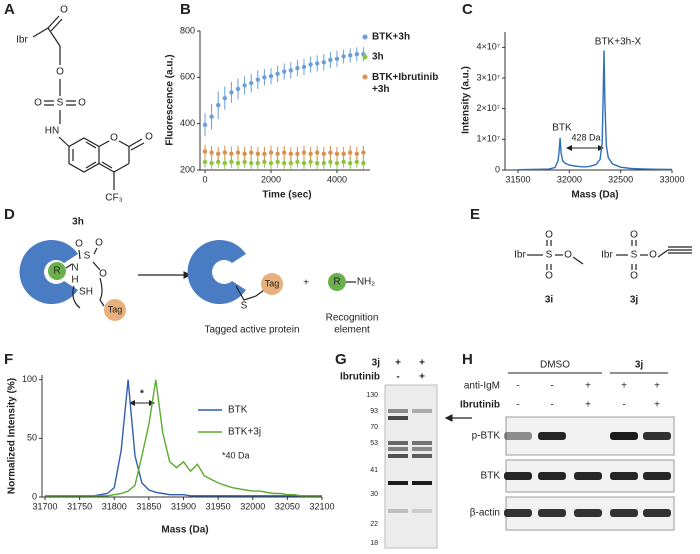 The width and height of the screenshot is (700, 554). Describe the element at coordinates (185, 9) in the screenshot. I see `panel-label: B` at that location.